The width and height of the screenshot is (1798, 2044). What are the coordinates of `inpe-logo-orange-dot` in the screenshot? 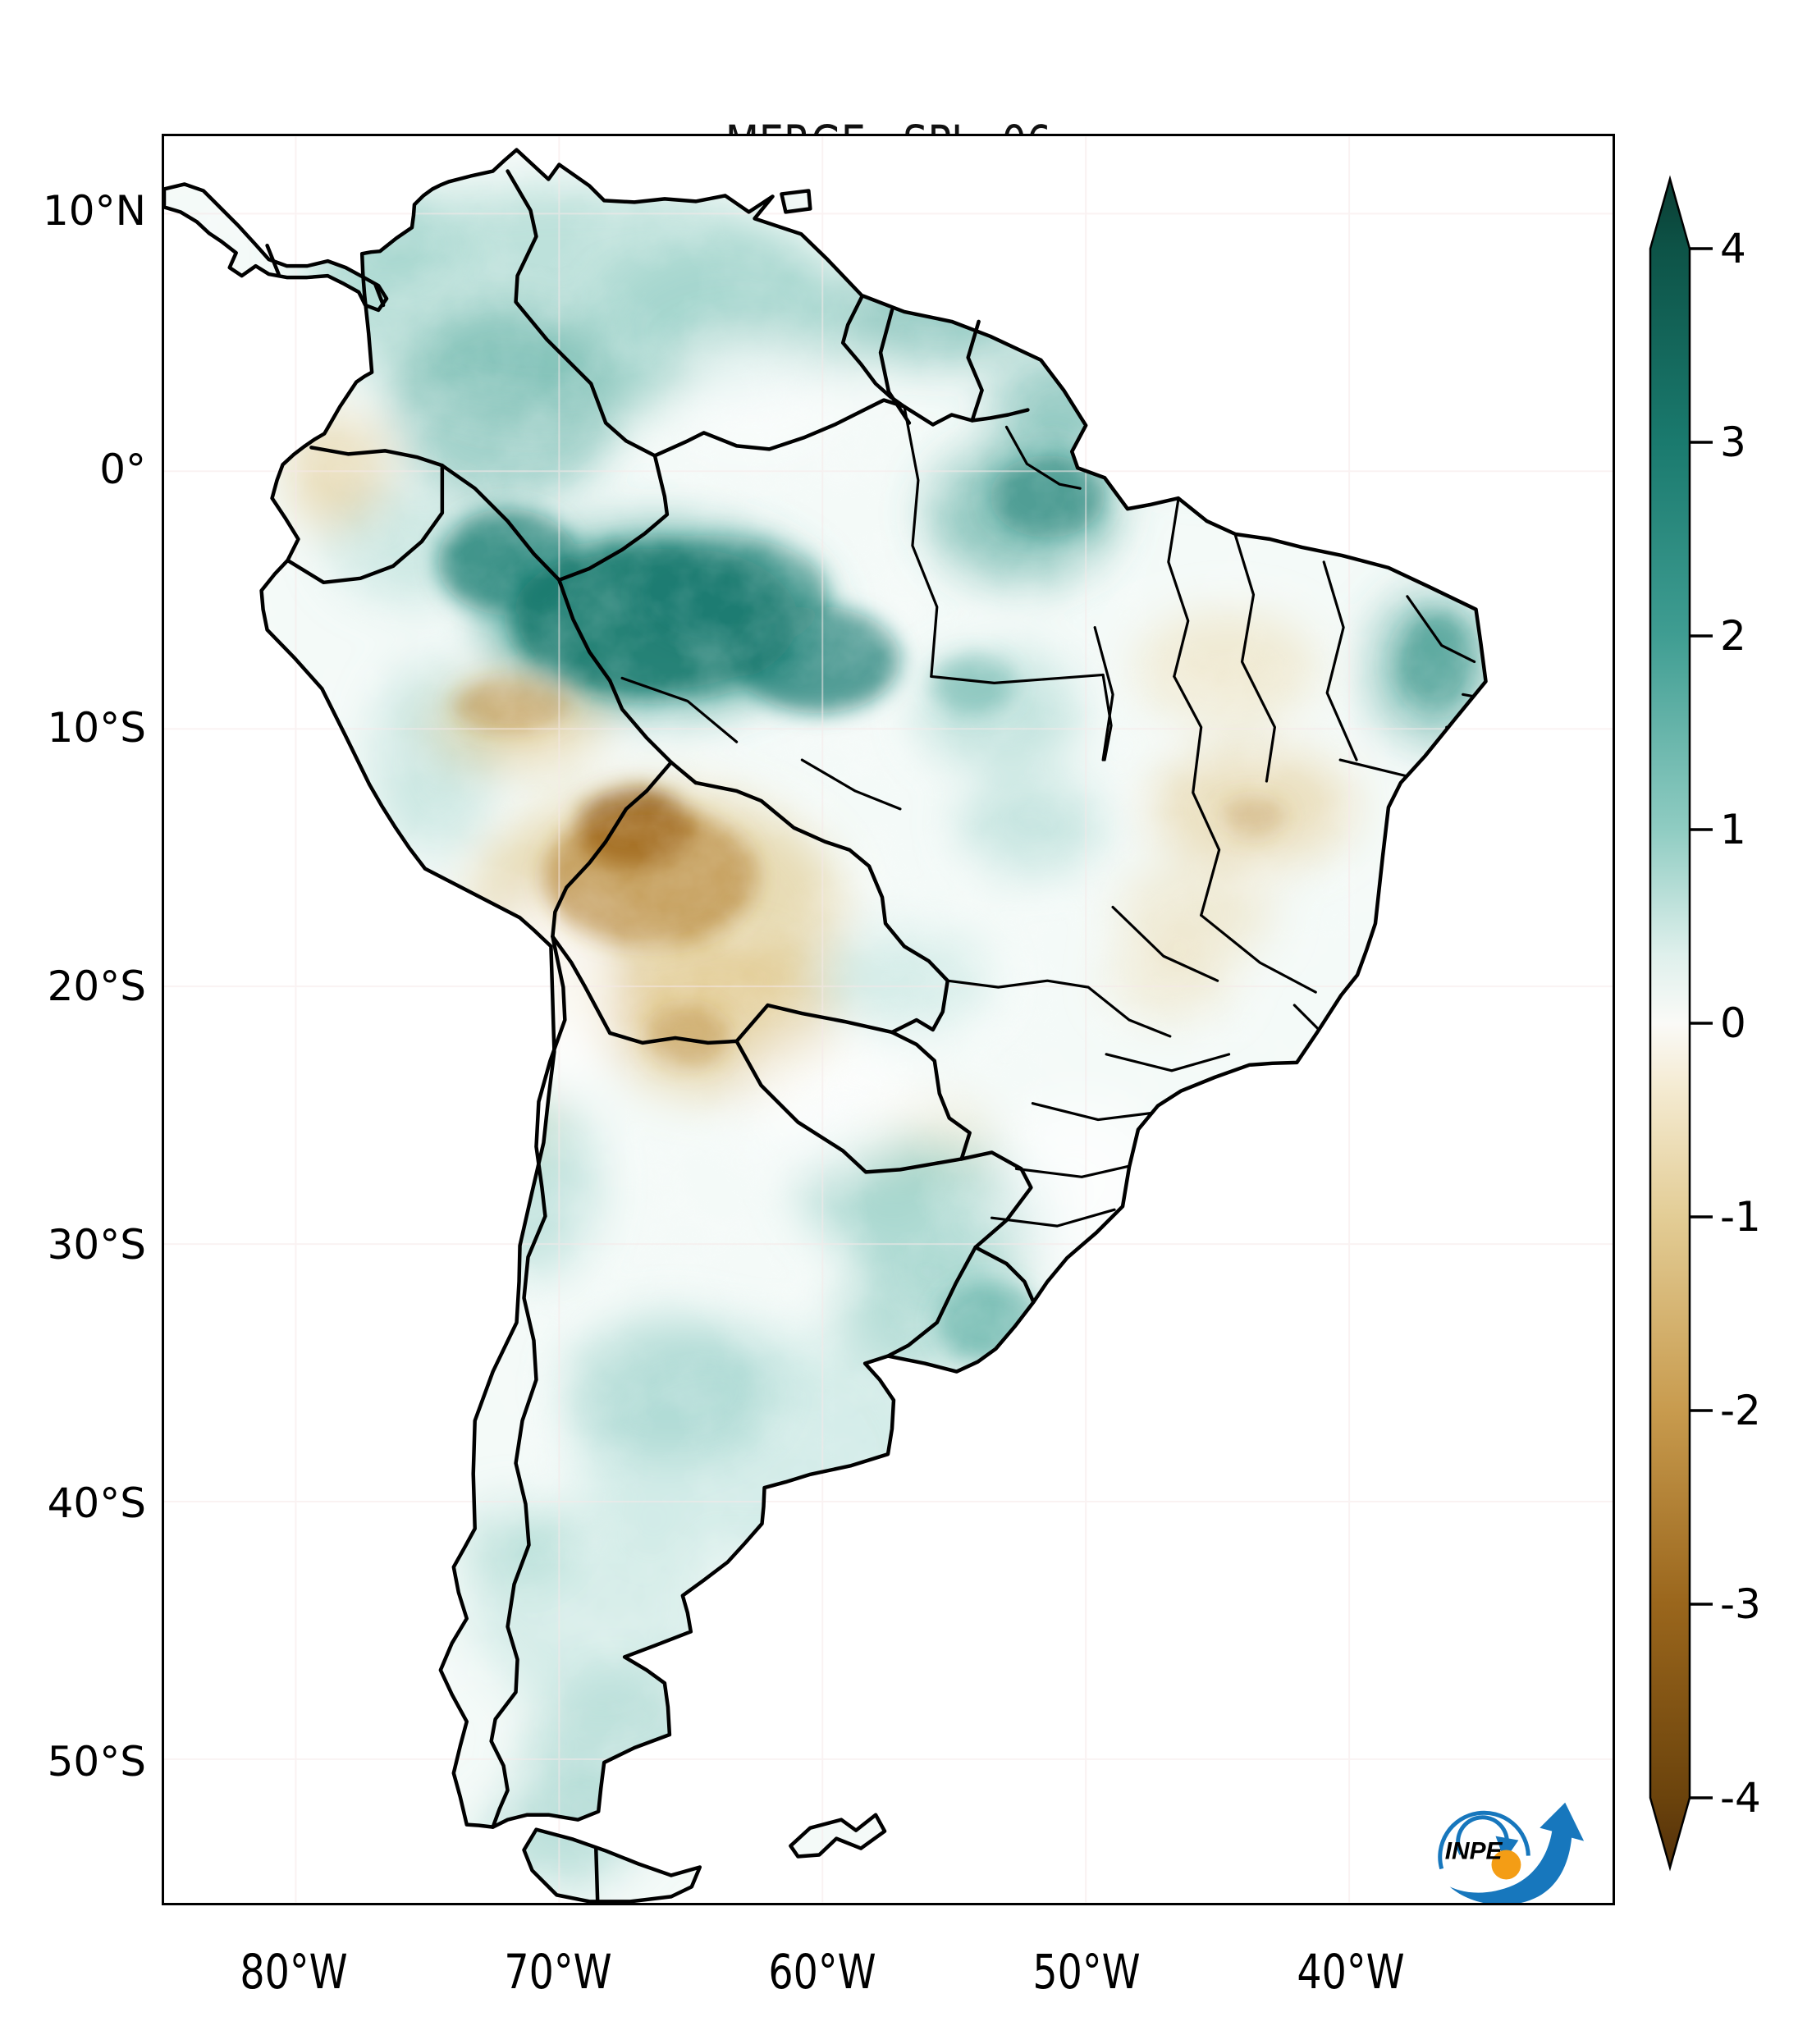 It's located at (1506, 1865).